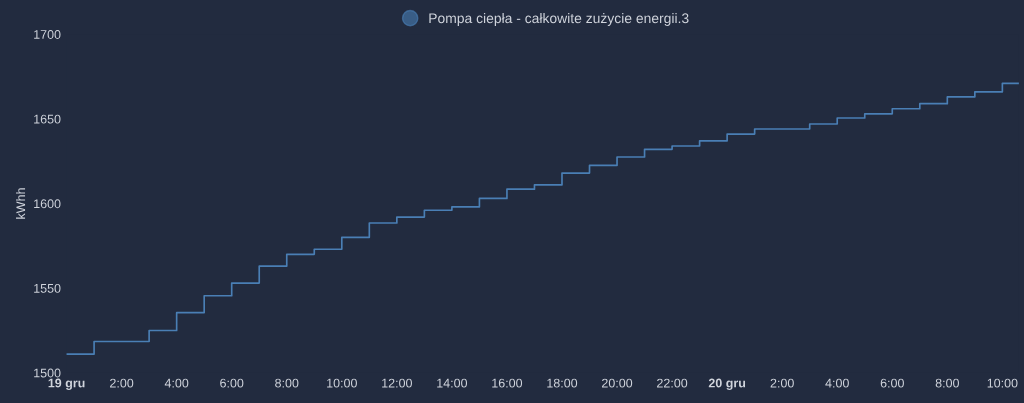 The width and height of the screenshot is (1024, 403). Describe the element at coordinates (47, 119) in the screenshot. I see `y-tick-label: 1650` at that location.